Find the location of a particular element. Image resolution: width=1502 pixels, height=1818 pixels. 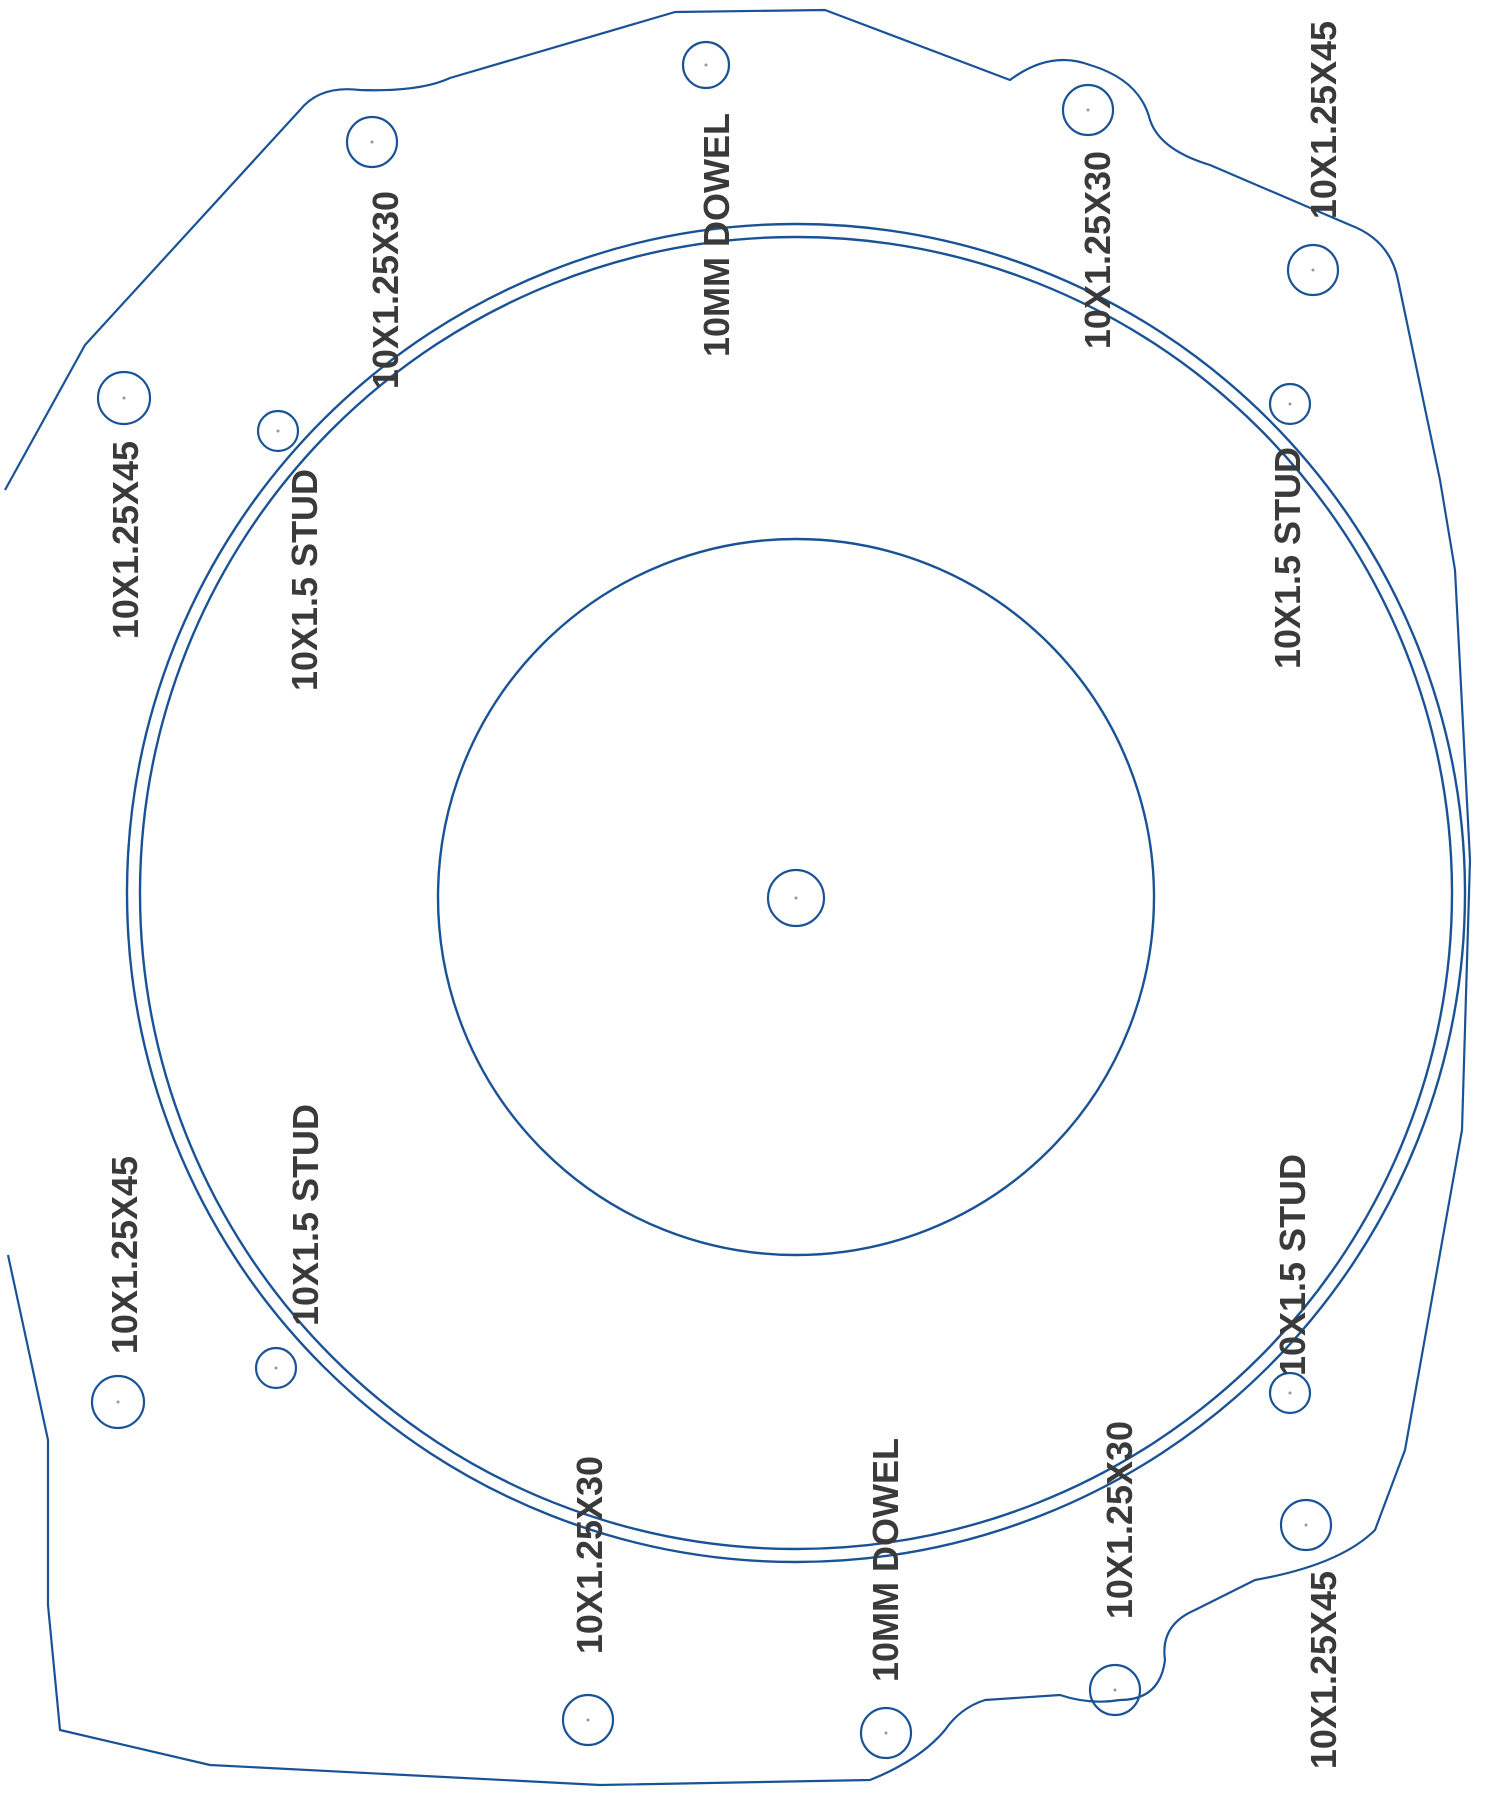

label-bottom-right-bolt: 10X1.25X30 is located at coordinates (1119, 1520).